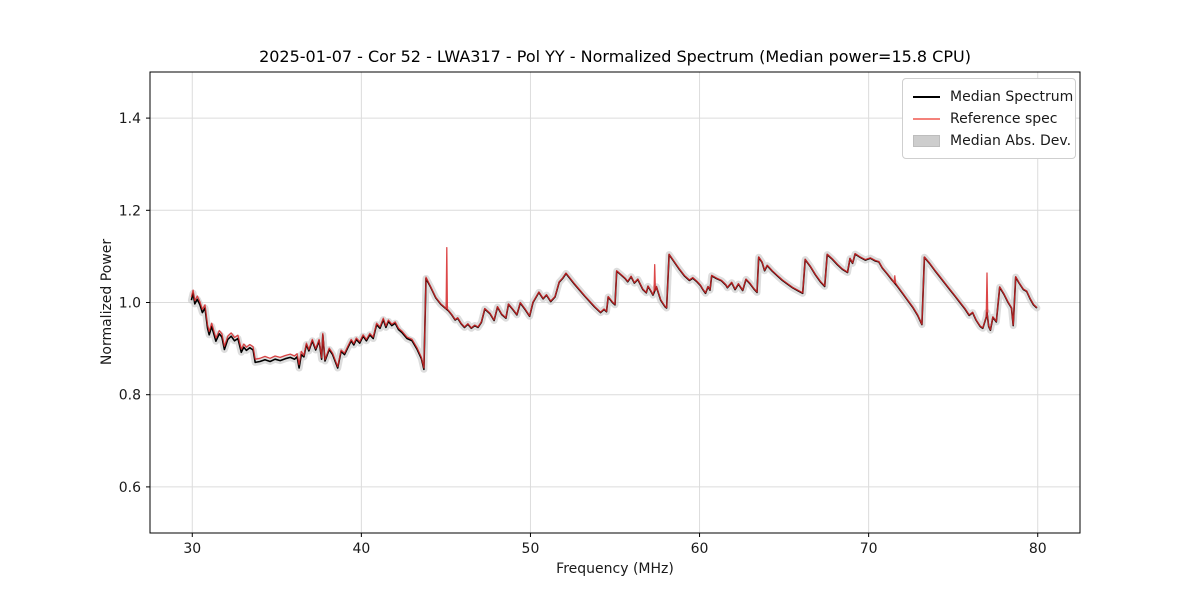 This screenshot has height=600, width=1200. What do you see at coordinates (926, 97) in the screenshot?
I see `median-spectrum-line-swatch` at bounding box center [926, 97].